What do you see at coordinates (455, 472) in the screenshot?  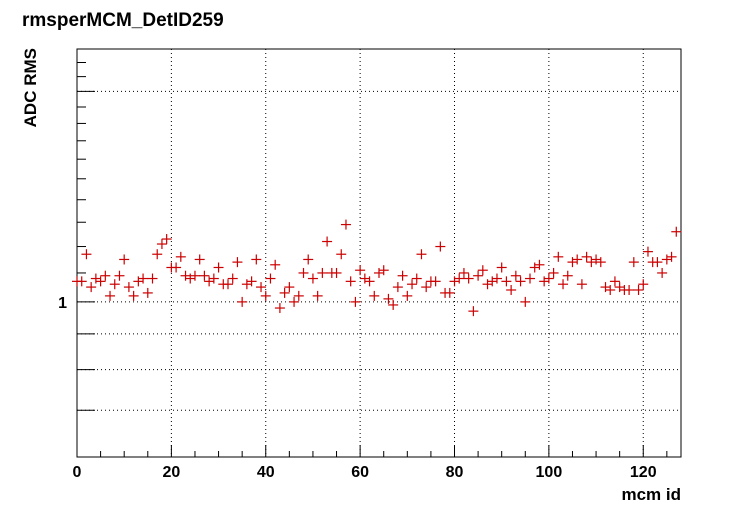 I see `x-tick-label: 80` at bounding box center [455, 472].